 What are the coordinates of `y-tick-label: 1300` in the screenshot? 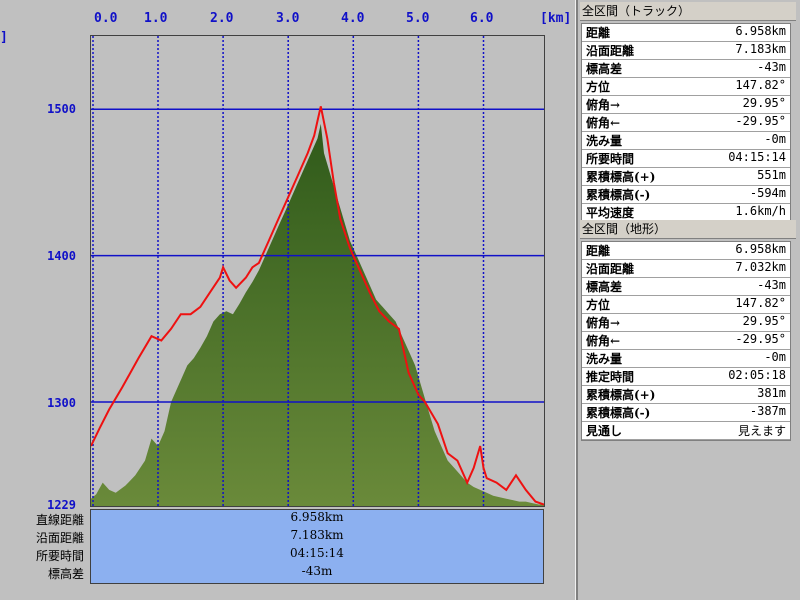 It's located at (61, 403).